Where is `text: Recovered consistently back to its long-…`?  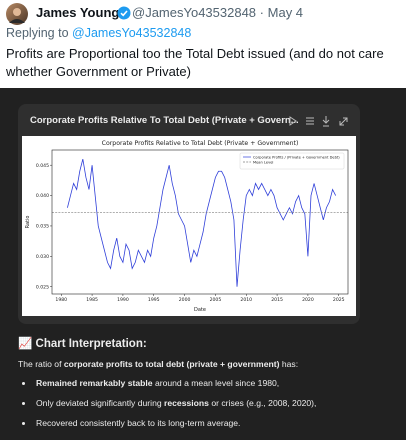
text: Recovered consistently back to its long-… is located at coordinates (138, 423).